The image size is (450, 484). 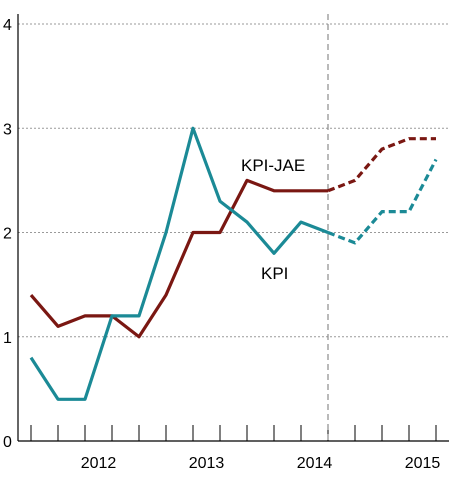 I want to click on x-year-label: 2012, so click(x=99, y=463).